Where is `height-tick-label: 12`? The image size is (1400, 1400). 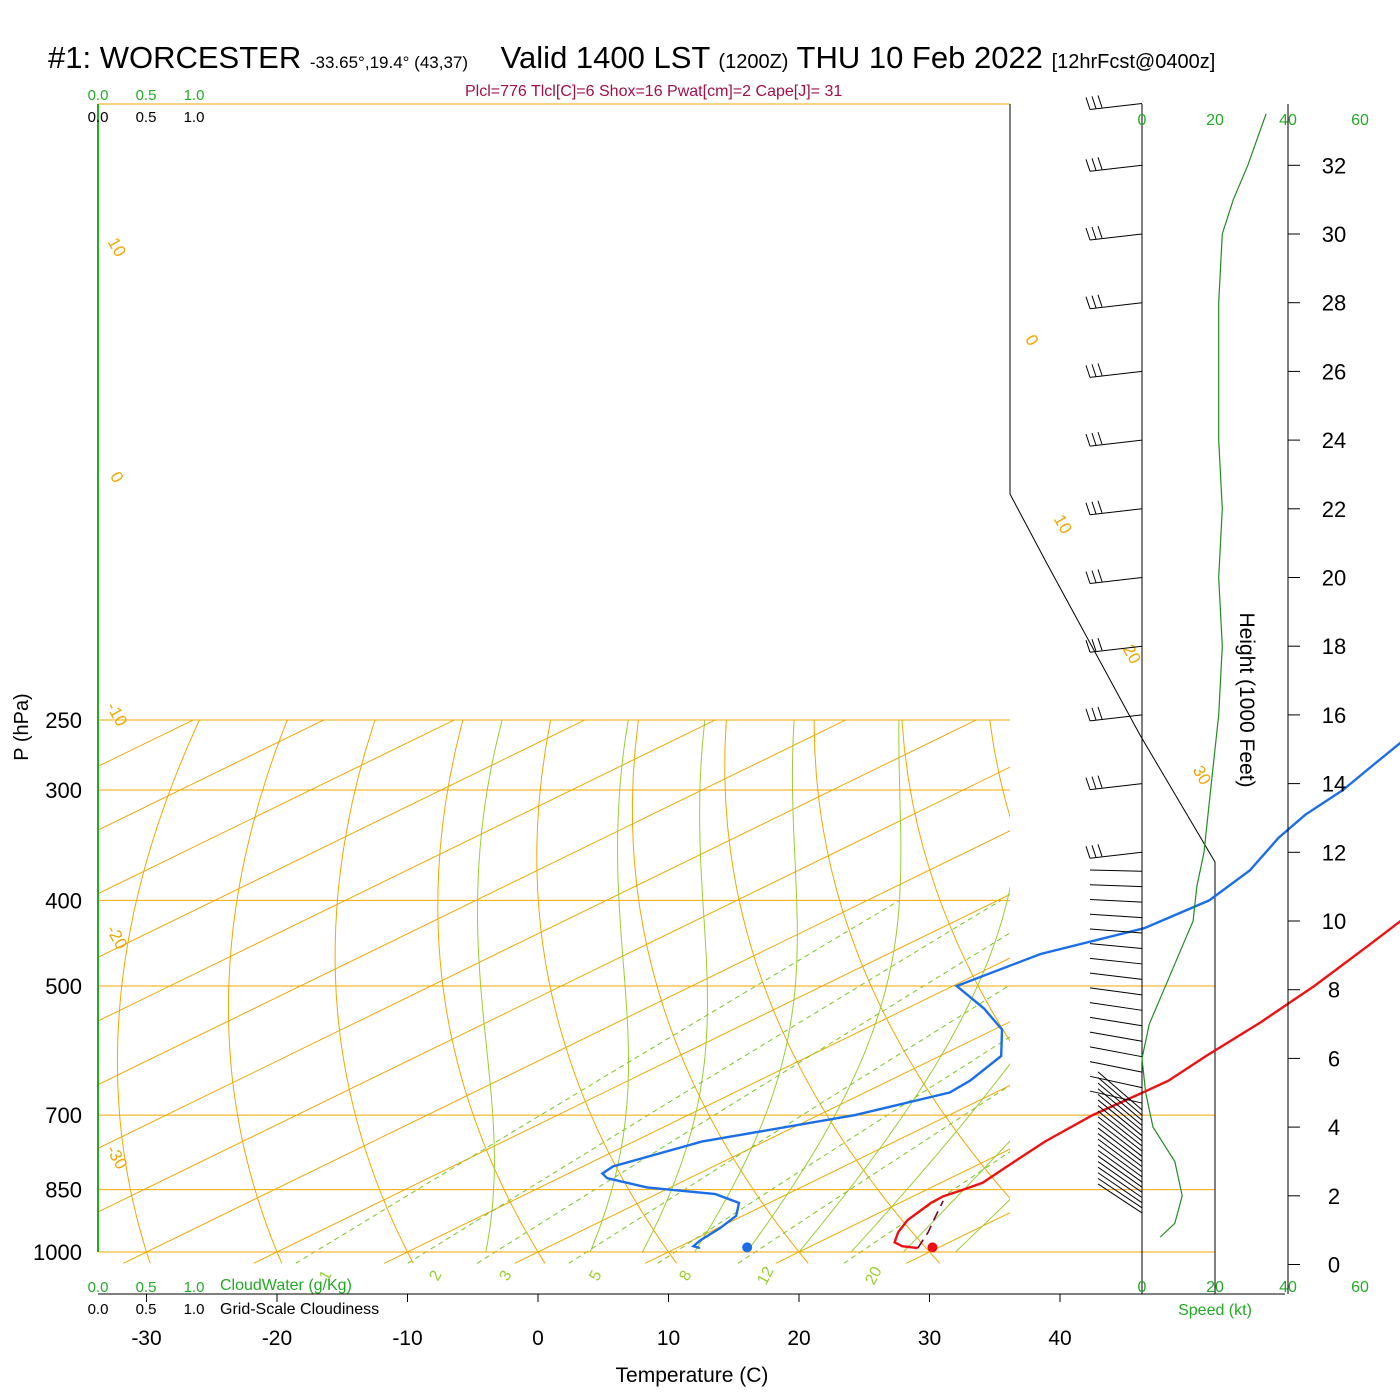 height-tick-label: 12 is located at coordinates (1334, 852).